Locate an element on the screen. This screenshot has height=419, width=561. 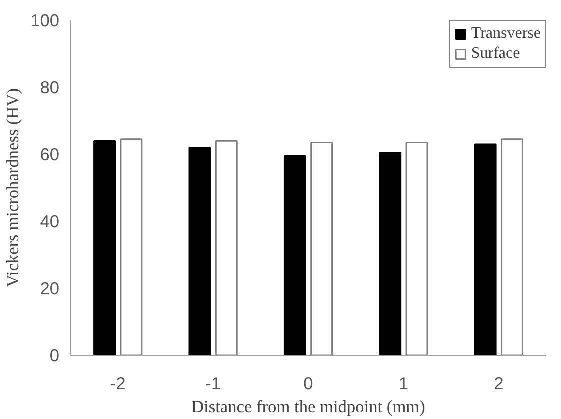
x-tick-label: 0 is located at coordinates (309, 384).